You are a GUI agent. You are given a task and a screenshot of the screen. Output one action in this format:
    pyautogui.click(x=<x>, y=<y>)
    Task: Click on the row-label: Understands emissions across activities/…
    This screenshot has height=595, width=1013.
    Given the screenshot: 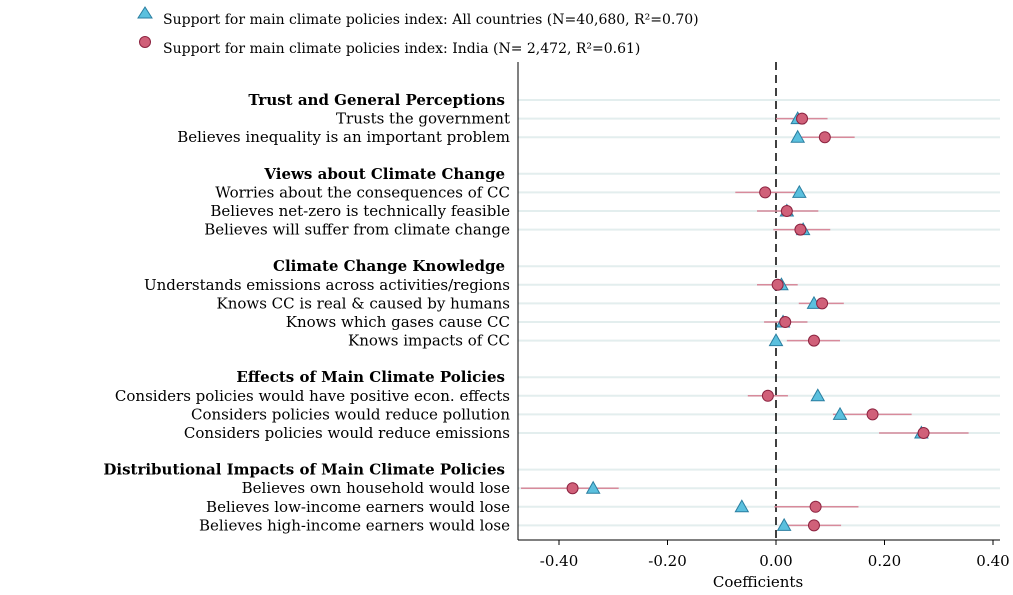 What is the action you would take?
    pyautogui.click(x=327, y=285)
    